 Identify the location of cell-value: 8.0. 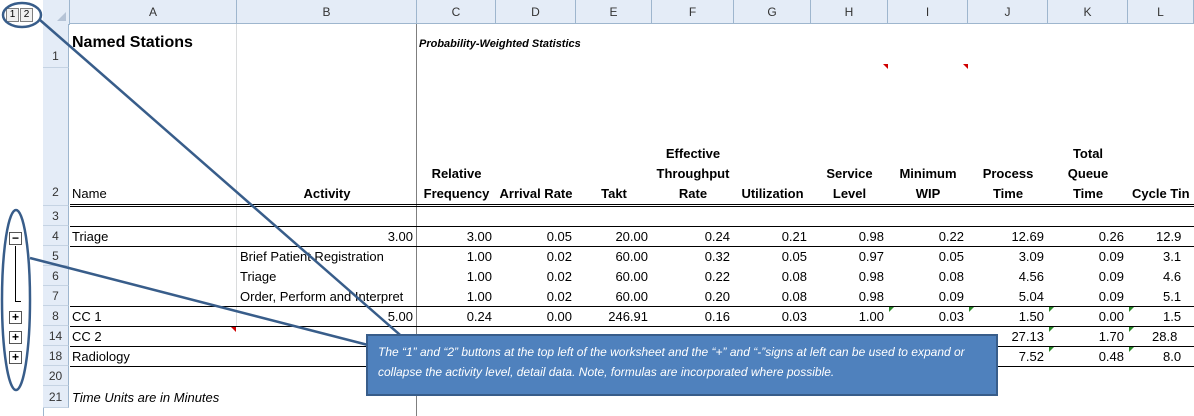
(1172, 356).